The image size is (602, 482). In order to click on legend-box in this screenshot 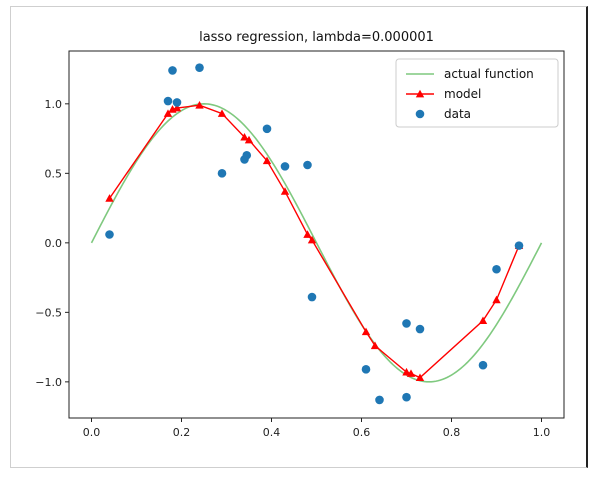, I will do `click(477, 93)`.